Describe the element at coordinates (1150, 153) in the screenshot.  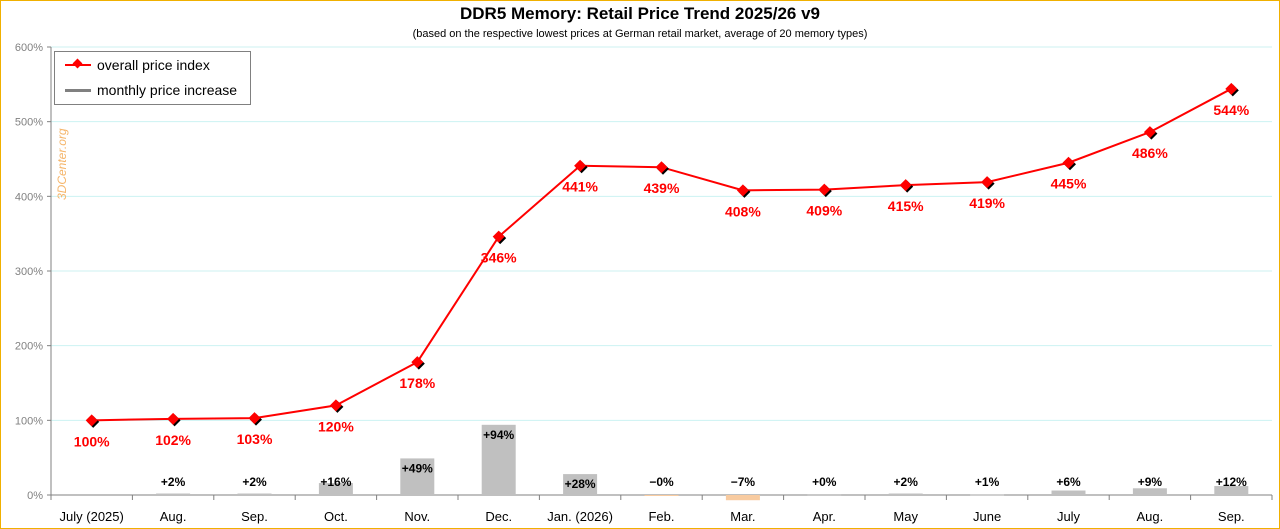
I see `point-value-label: 486%` at that location.